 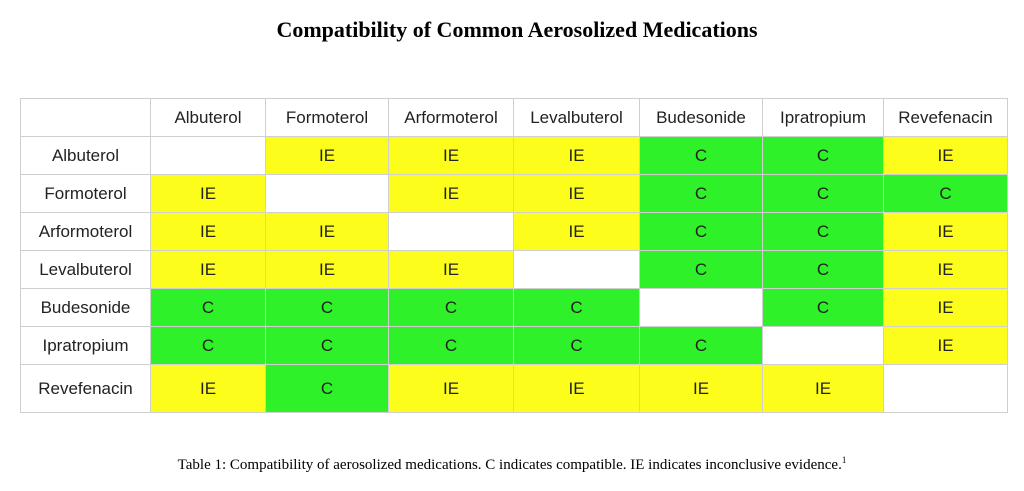 What do you see at coordinates (701, 117) in the screenshot?
I see `column-header: Budesonide` at bounding box center [701, 117].